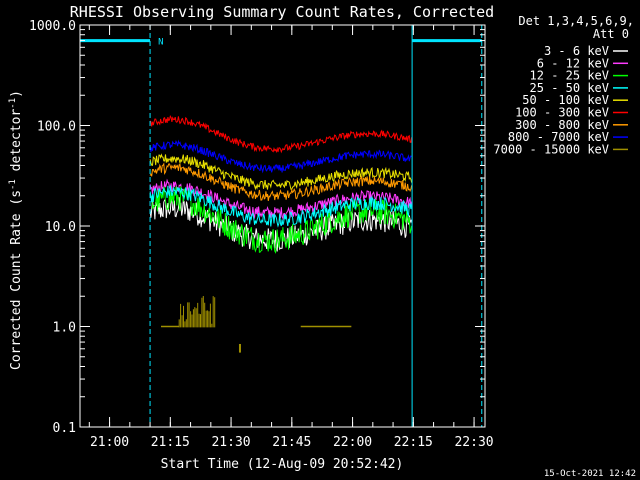  What do you see at coordinates (291, 442) in the screenshot?
I see `x-tick-label: 21:45` at bounding box center [291, 442].